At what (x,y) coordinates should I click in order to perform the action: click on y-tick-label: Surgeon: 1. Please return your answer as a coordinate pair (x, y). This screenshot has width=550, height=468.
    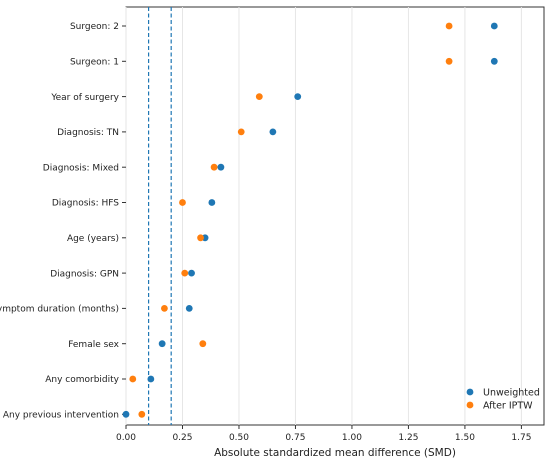
    Looking at the image, I should click on (94, 63).